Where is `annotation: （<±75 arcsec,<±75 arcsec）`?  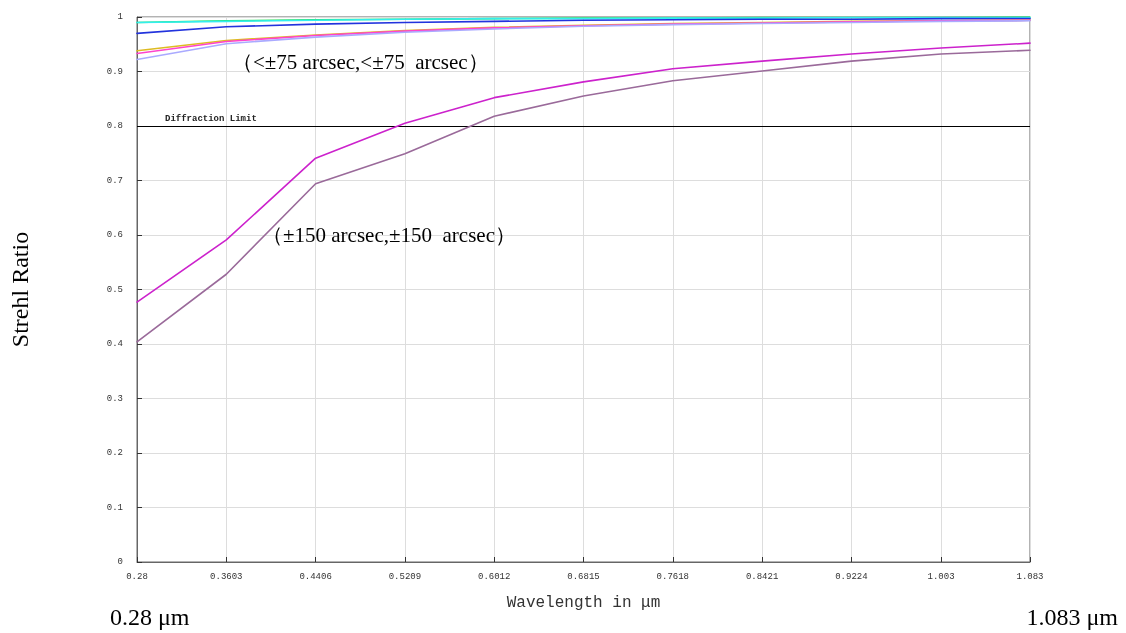
annotation: （<±75 arcsec,<±75 arcsec） is located at coordinates (360, 62).